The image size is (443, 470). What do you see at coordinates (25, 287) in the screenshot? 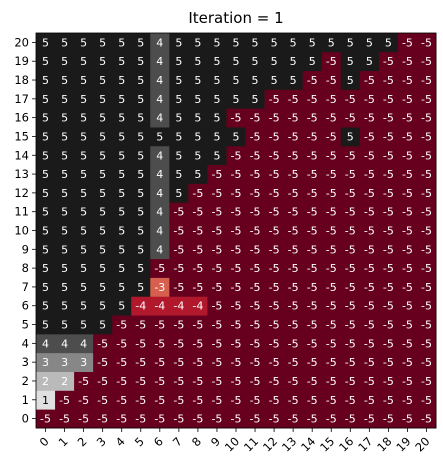
I see `y-tick-label: 7` at bounding box center [25, 287].